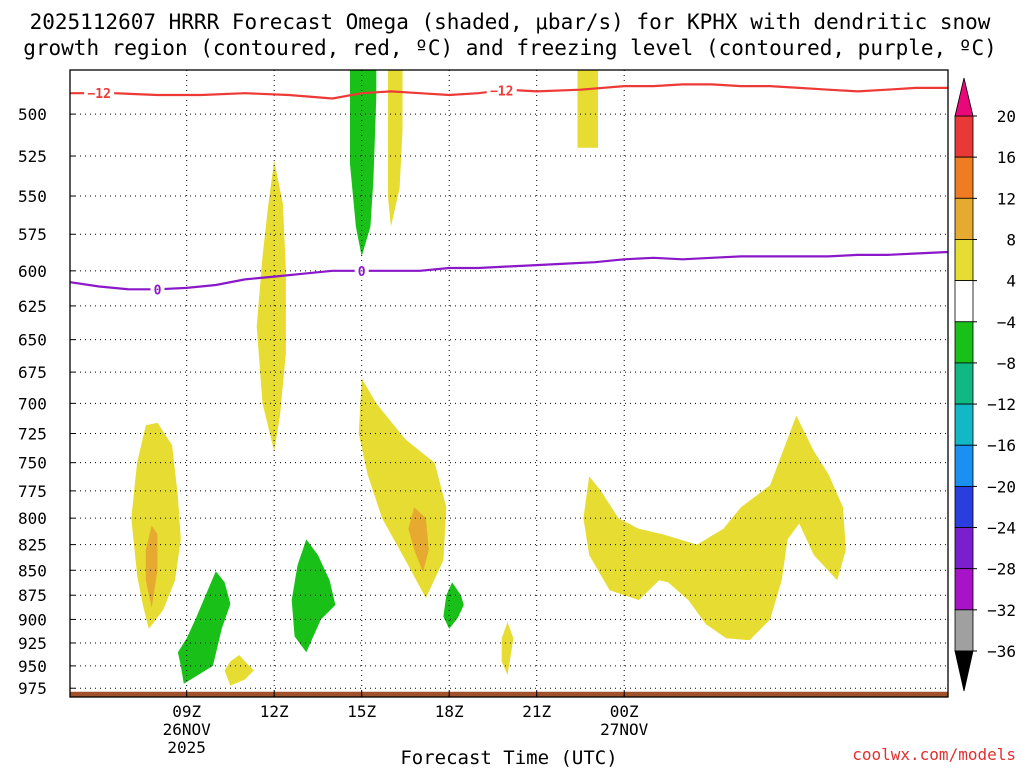 The height and width of the screenshot is (768, 1024). I want to click on xtick-year-09Z: 2025, so click(186, 747).